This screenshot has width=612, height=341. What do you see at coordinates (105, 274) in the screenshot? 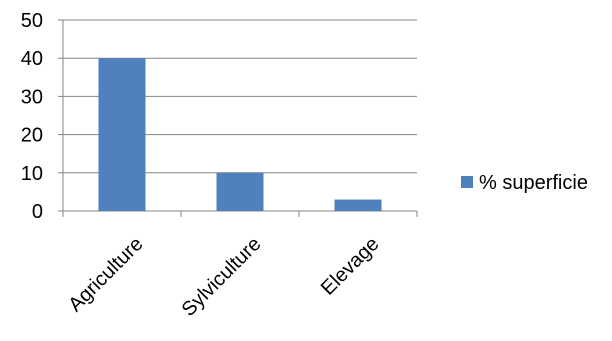
I see `x-tick-label: Agriculture` at bounding box center [105, 274].